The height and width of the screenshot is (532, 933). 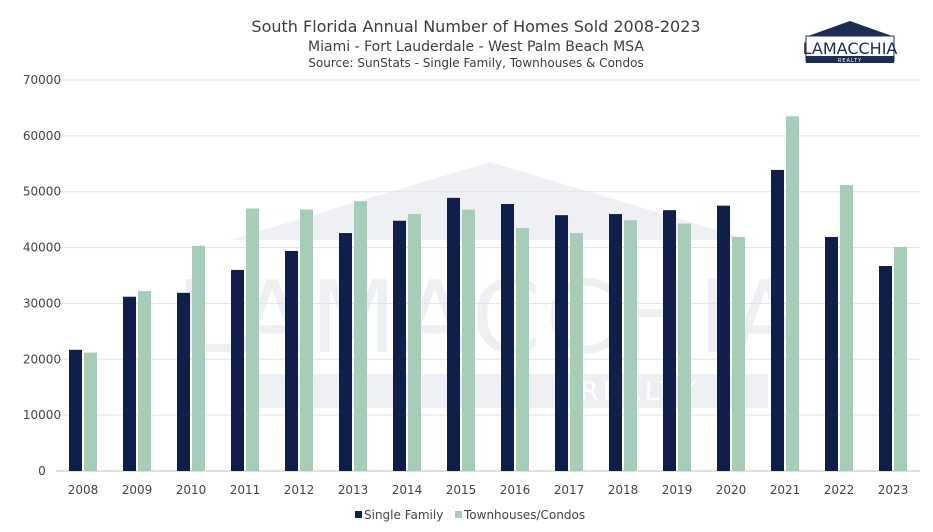 I want to click on x-tick-label: 2018, so click(x=623, y=490).